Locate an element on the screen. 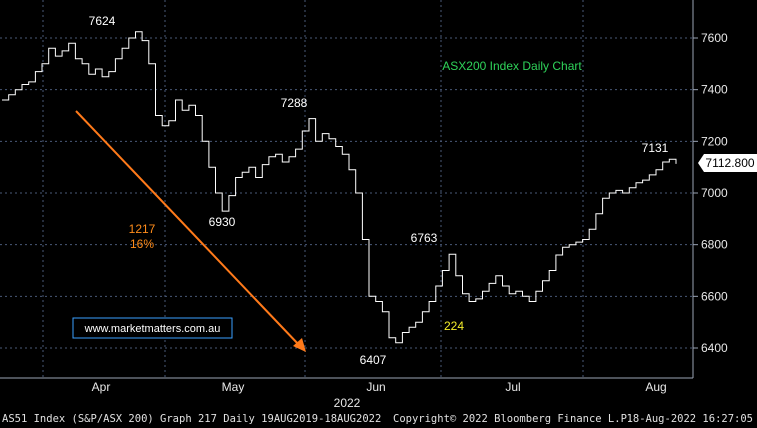  y-tick-label-6400: 6400 is located at coordinates (714, 348).